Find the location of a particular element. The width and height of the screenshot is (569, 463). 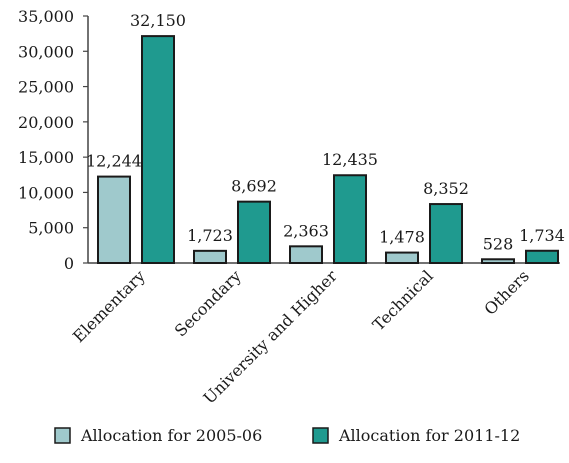

category-label: Elementary is located at coordinates (109, 306).